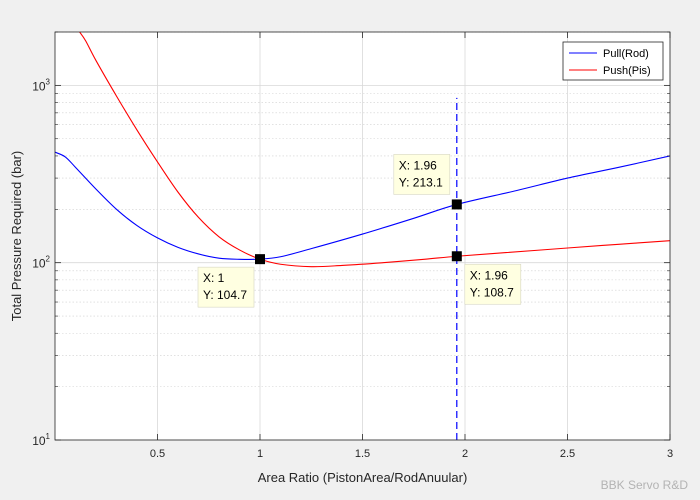 The image size is (700, 500). I want to click on x-tick-label: 3, so click(670, 454).